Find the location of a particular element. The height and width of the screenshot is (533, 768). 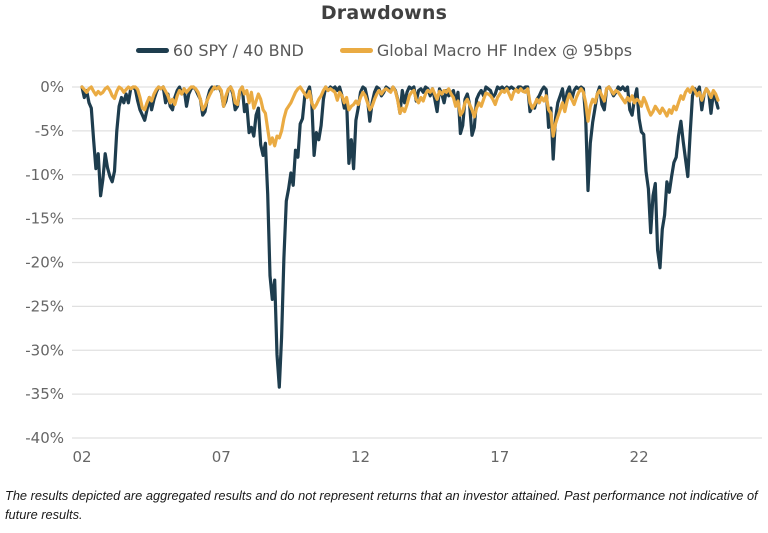

legend-label-60spy-40bnd: 60 SPY / 40 BND is located at coordinates (238, 50).